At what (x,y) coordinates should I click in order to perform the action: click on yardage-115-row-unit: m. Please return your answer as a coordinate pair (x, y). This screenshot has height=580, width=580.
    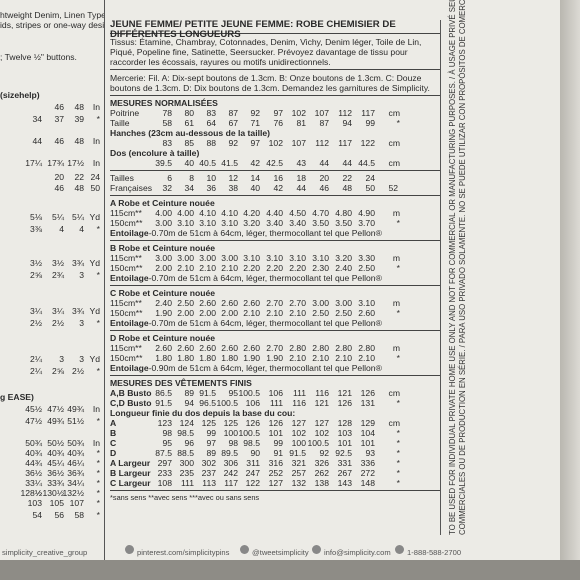
    Looking at the image, I should click on (396, 348).